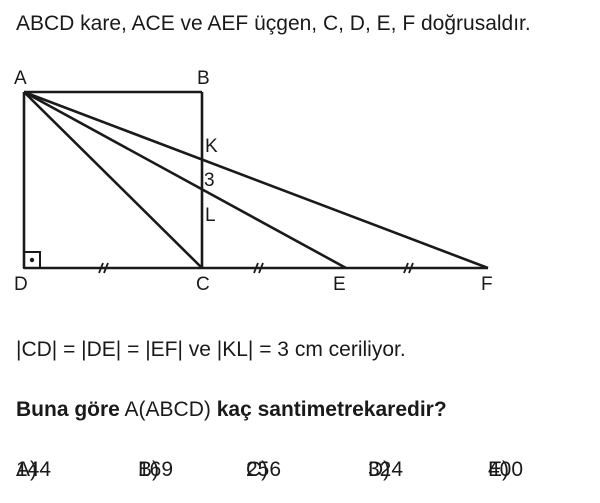 Image resolution: width=600 pixels, height=503 pixels. What do you see at coordinates (167, 409) in the screenshot?
I see `question-area-expr: A(ABCD)` at bounding box center [167, 409].